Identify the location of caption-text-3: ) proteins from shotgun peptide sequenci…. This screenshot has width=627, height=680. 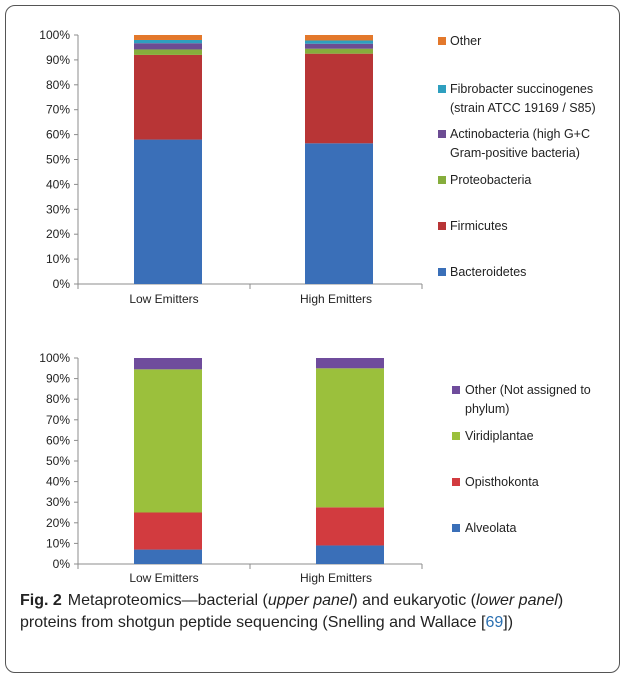
(292, 611).